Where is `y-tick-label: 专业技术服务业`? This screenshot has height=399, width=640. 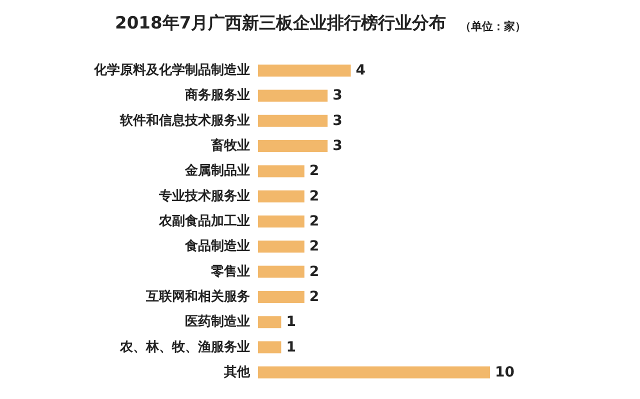 y-tick-label: 专业技术服务业 is located at coordinates (204, 196).